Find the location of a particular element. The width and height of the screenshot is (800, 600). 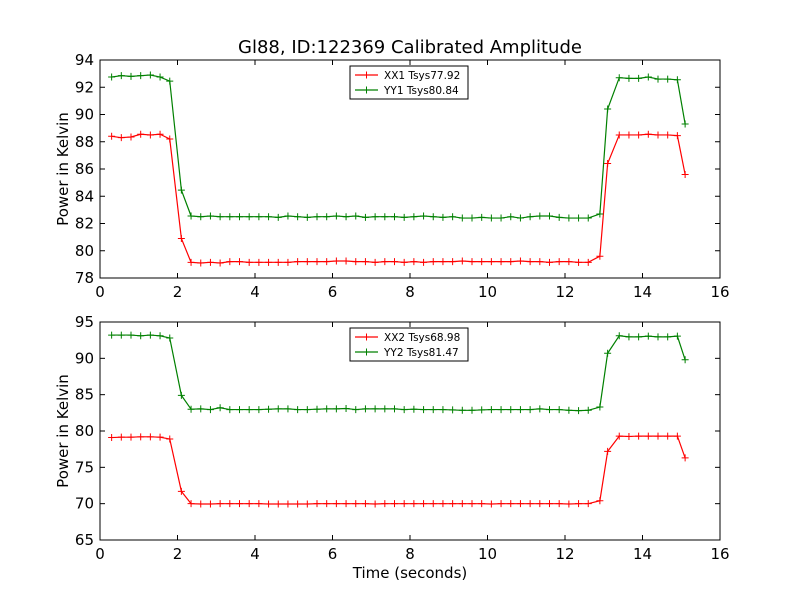

legend-item: YY2 Tsys81.47 is located at coordinates (407, 353).